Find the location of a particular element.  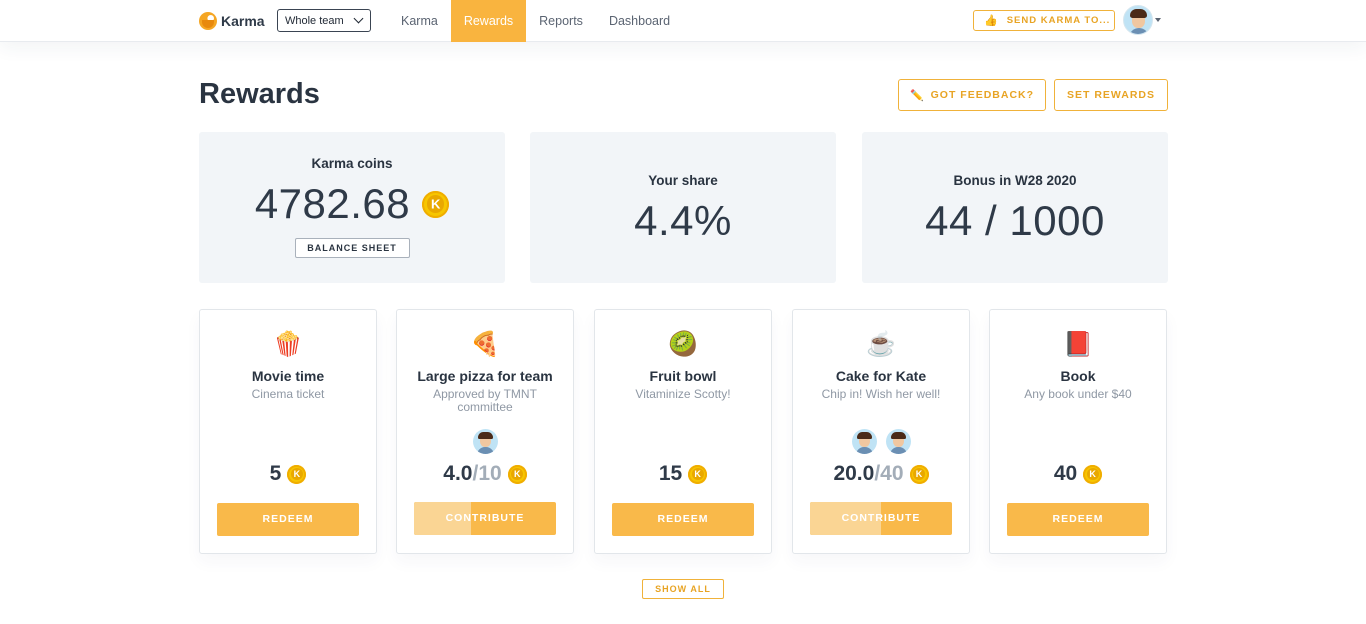

set-rewards-button: SET REWARDS is located at coordinates (1111, 95).